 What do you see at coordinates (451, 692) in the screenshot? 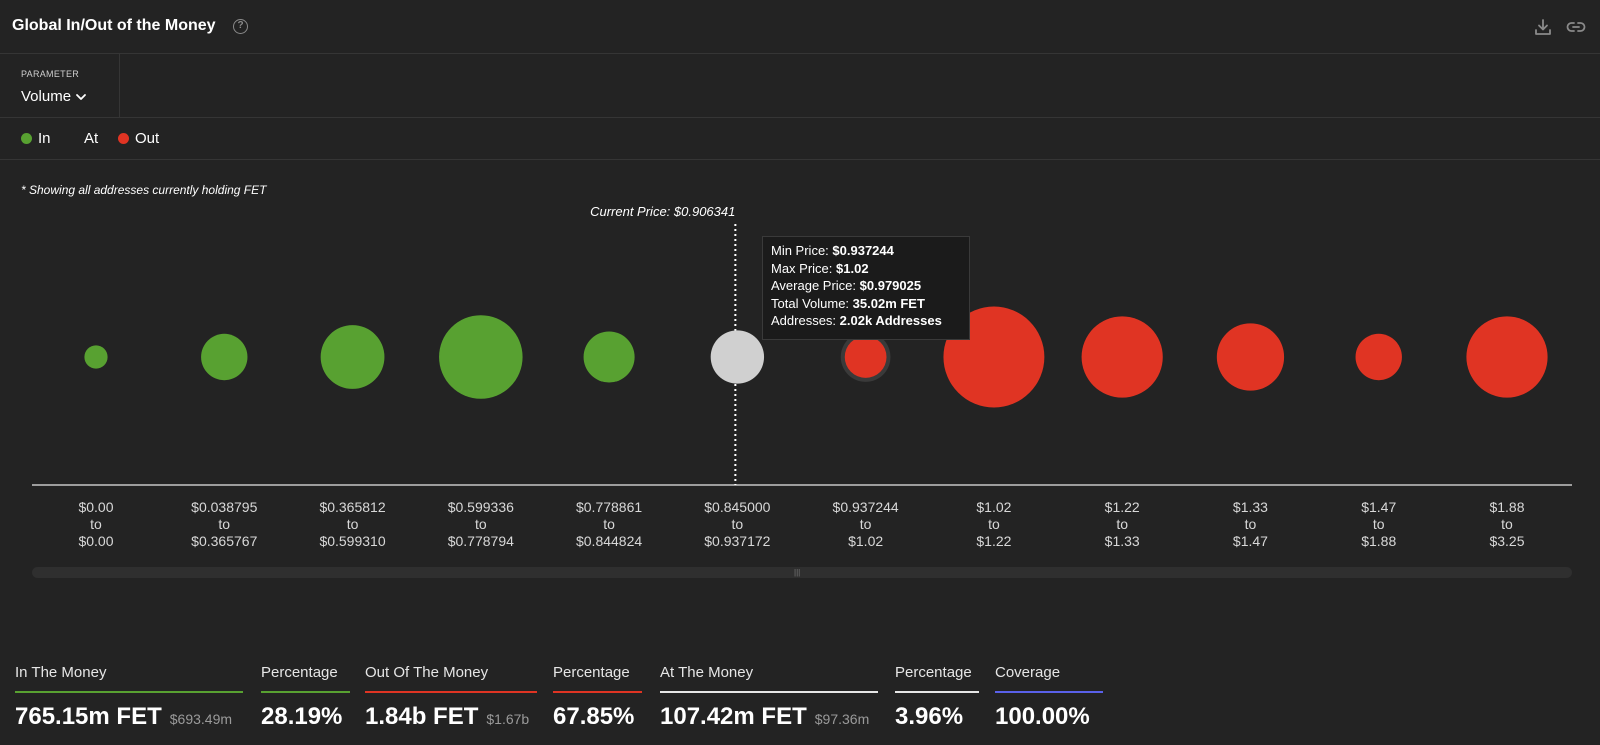
I see `out-of-the-money-bar` at bounding box center [451, 692].